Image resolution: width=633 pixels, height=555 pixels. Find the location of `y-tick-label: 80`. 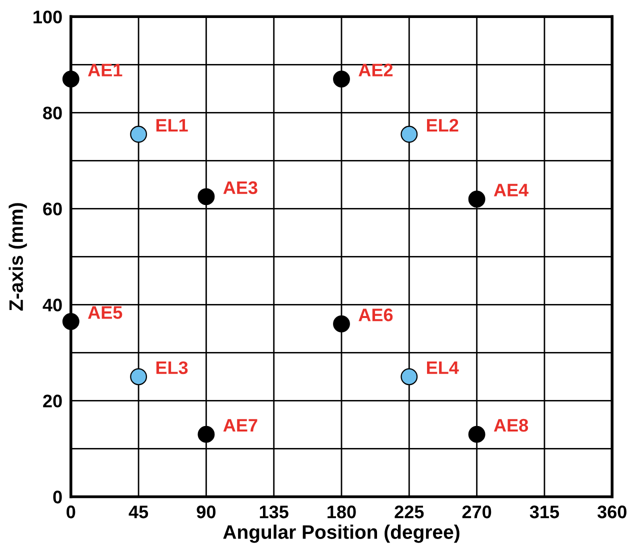

y-tick-label: 80 is located at coordinates (52, 113).